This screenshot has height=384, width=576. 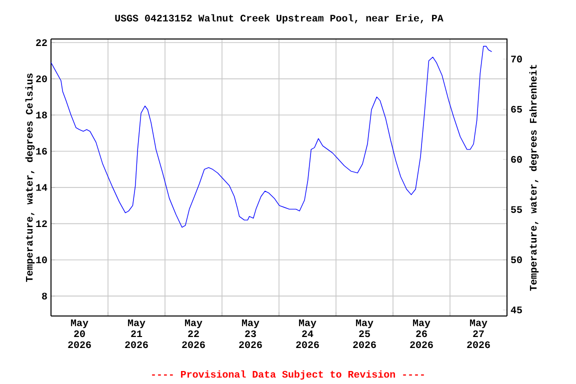 I want to click on x-tick-label: May 21 2026, so click(x=136, y=334).